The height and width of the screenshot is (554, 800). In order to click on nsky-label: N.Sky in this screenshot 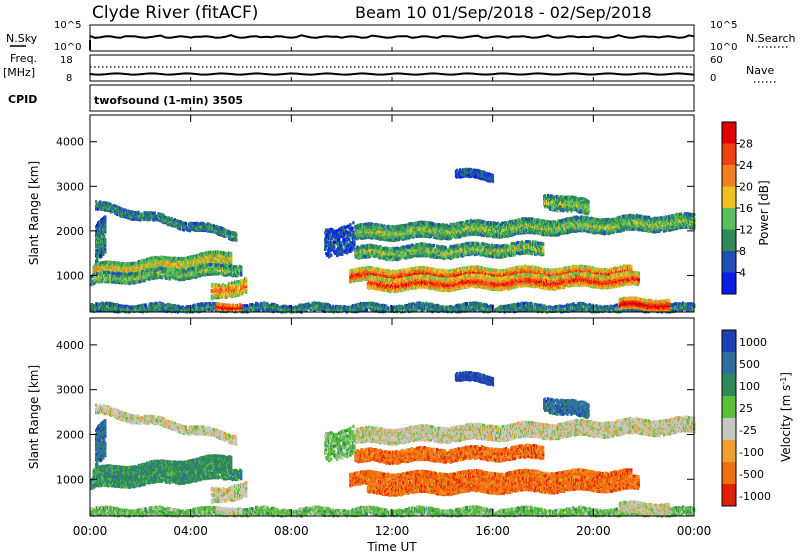, I will do `click(22, 38)`.